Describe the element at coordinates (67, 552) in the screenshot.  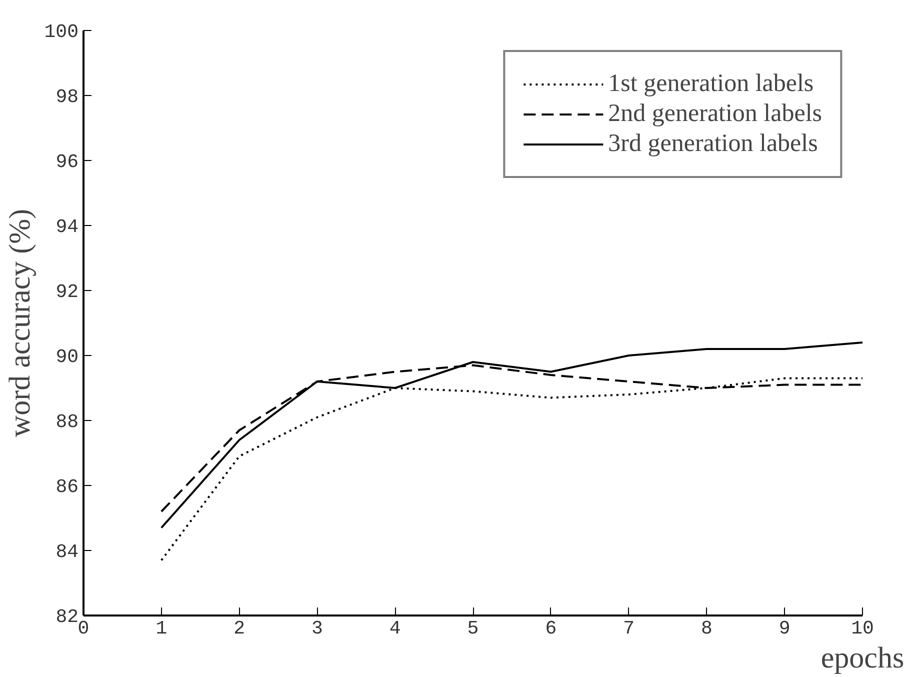
I see `y-tick-label: 84` at that location.